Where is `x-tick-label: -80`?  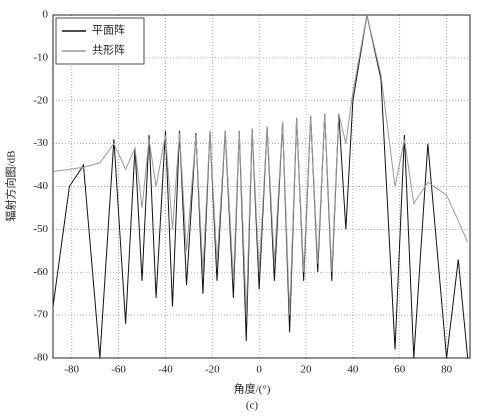
x-tick-label: -80 is located at coordinates (71, 370).